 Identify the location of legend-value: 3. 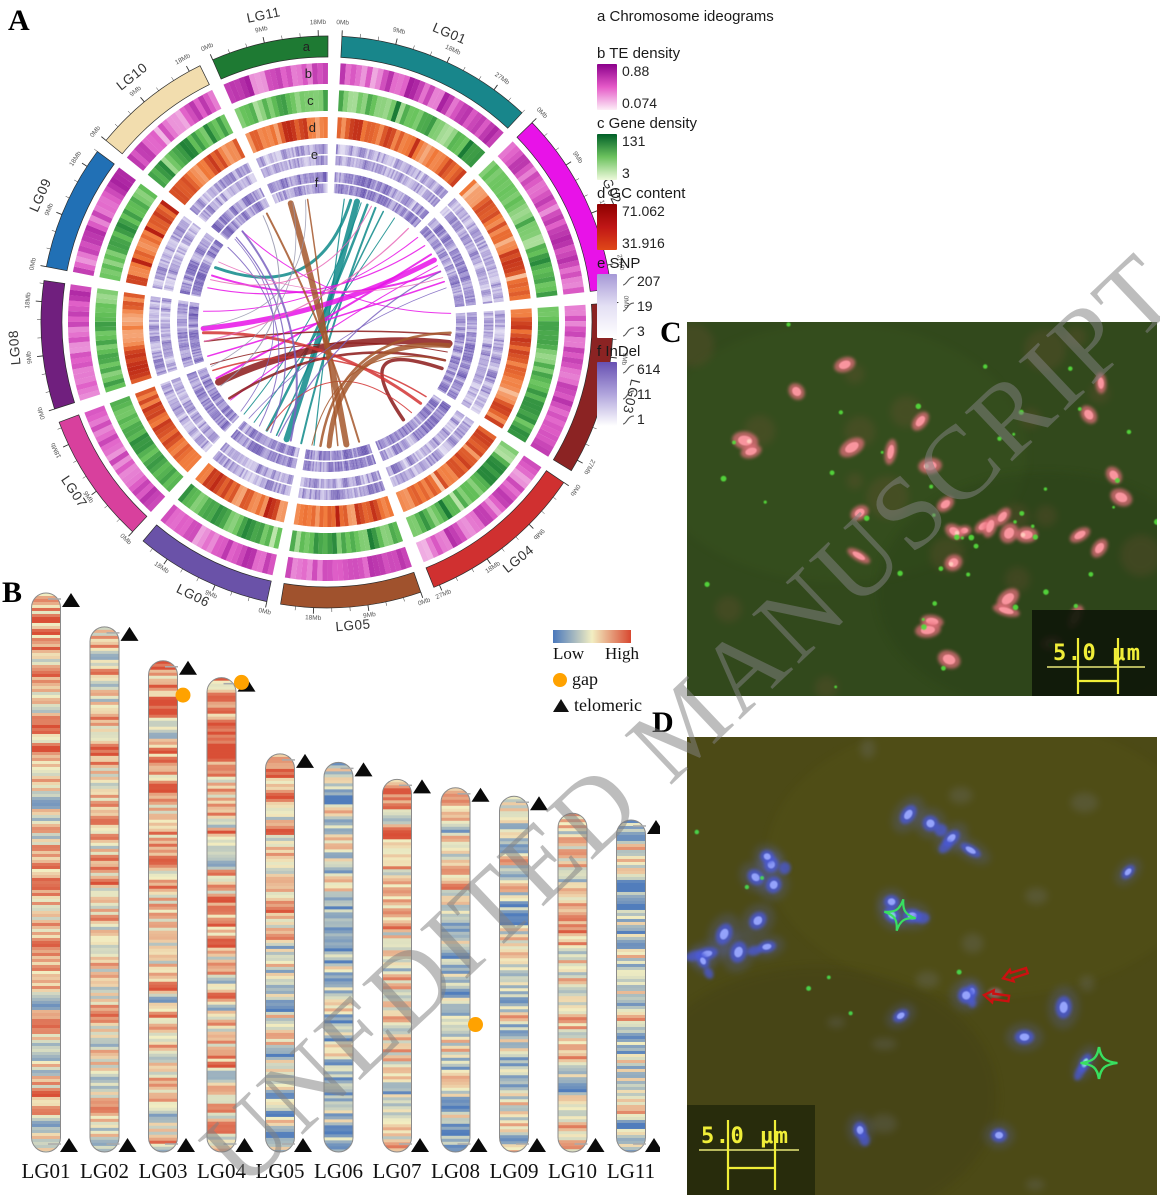
(641, 331).